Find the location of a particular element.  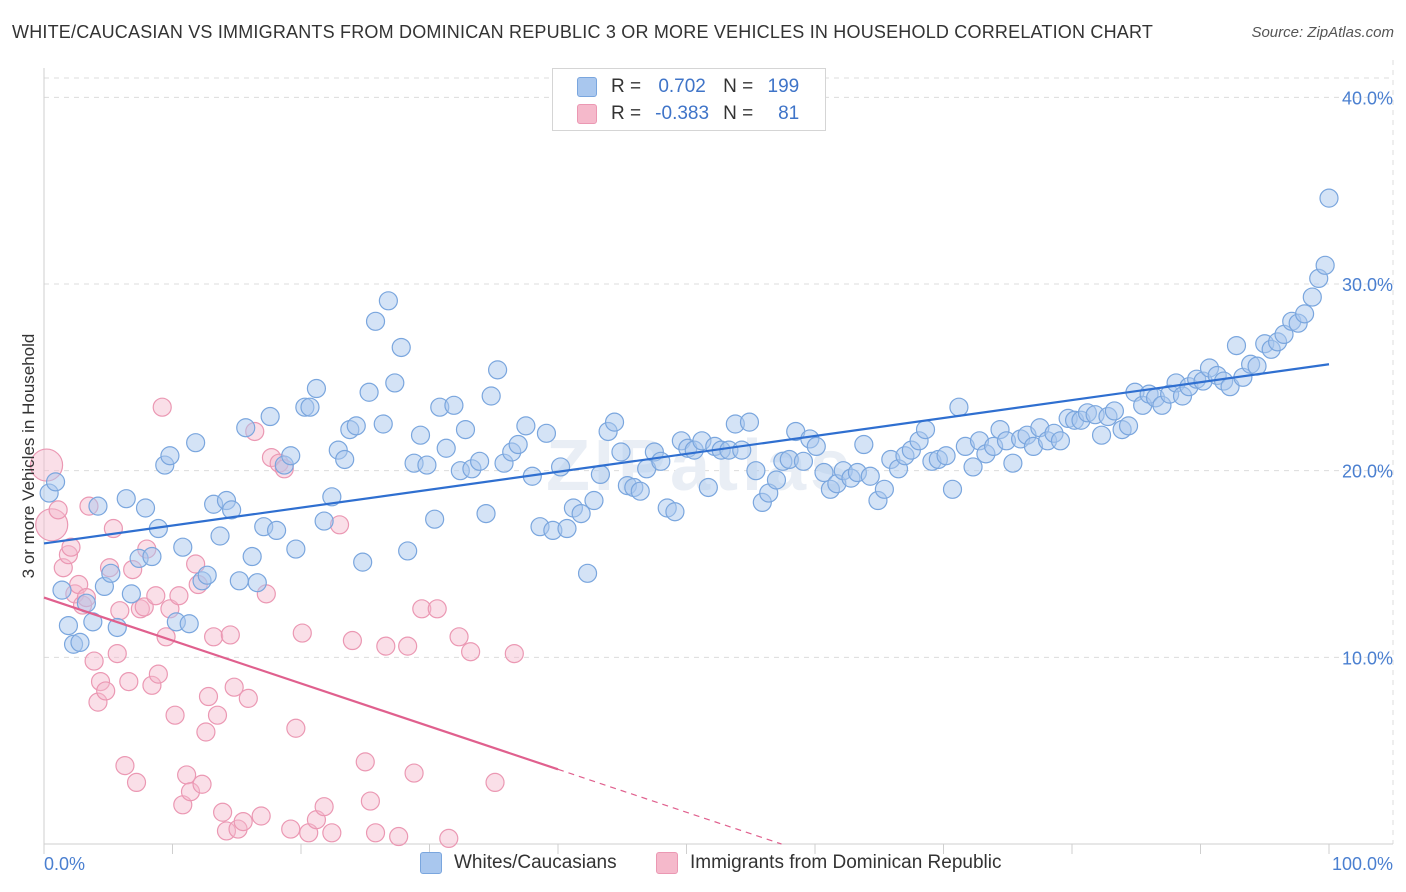

pink-swatch-icon is located at coordinates (587, 114).